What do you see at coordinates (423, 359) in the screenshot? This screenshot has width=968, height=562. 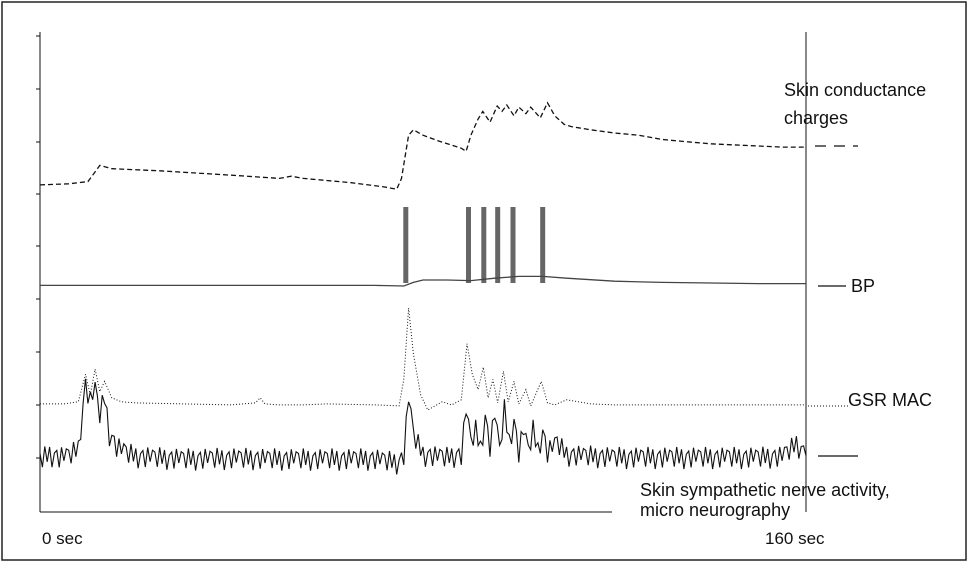 I see `series-gsr-mac-line` at bounding box center [423, 359].